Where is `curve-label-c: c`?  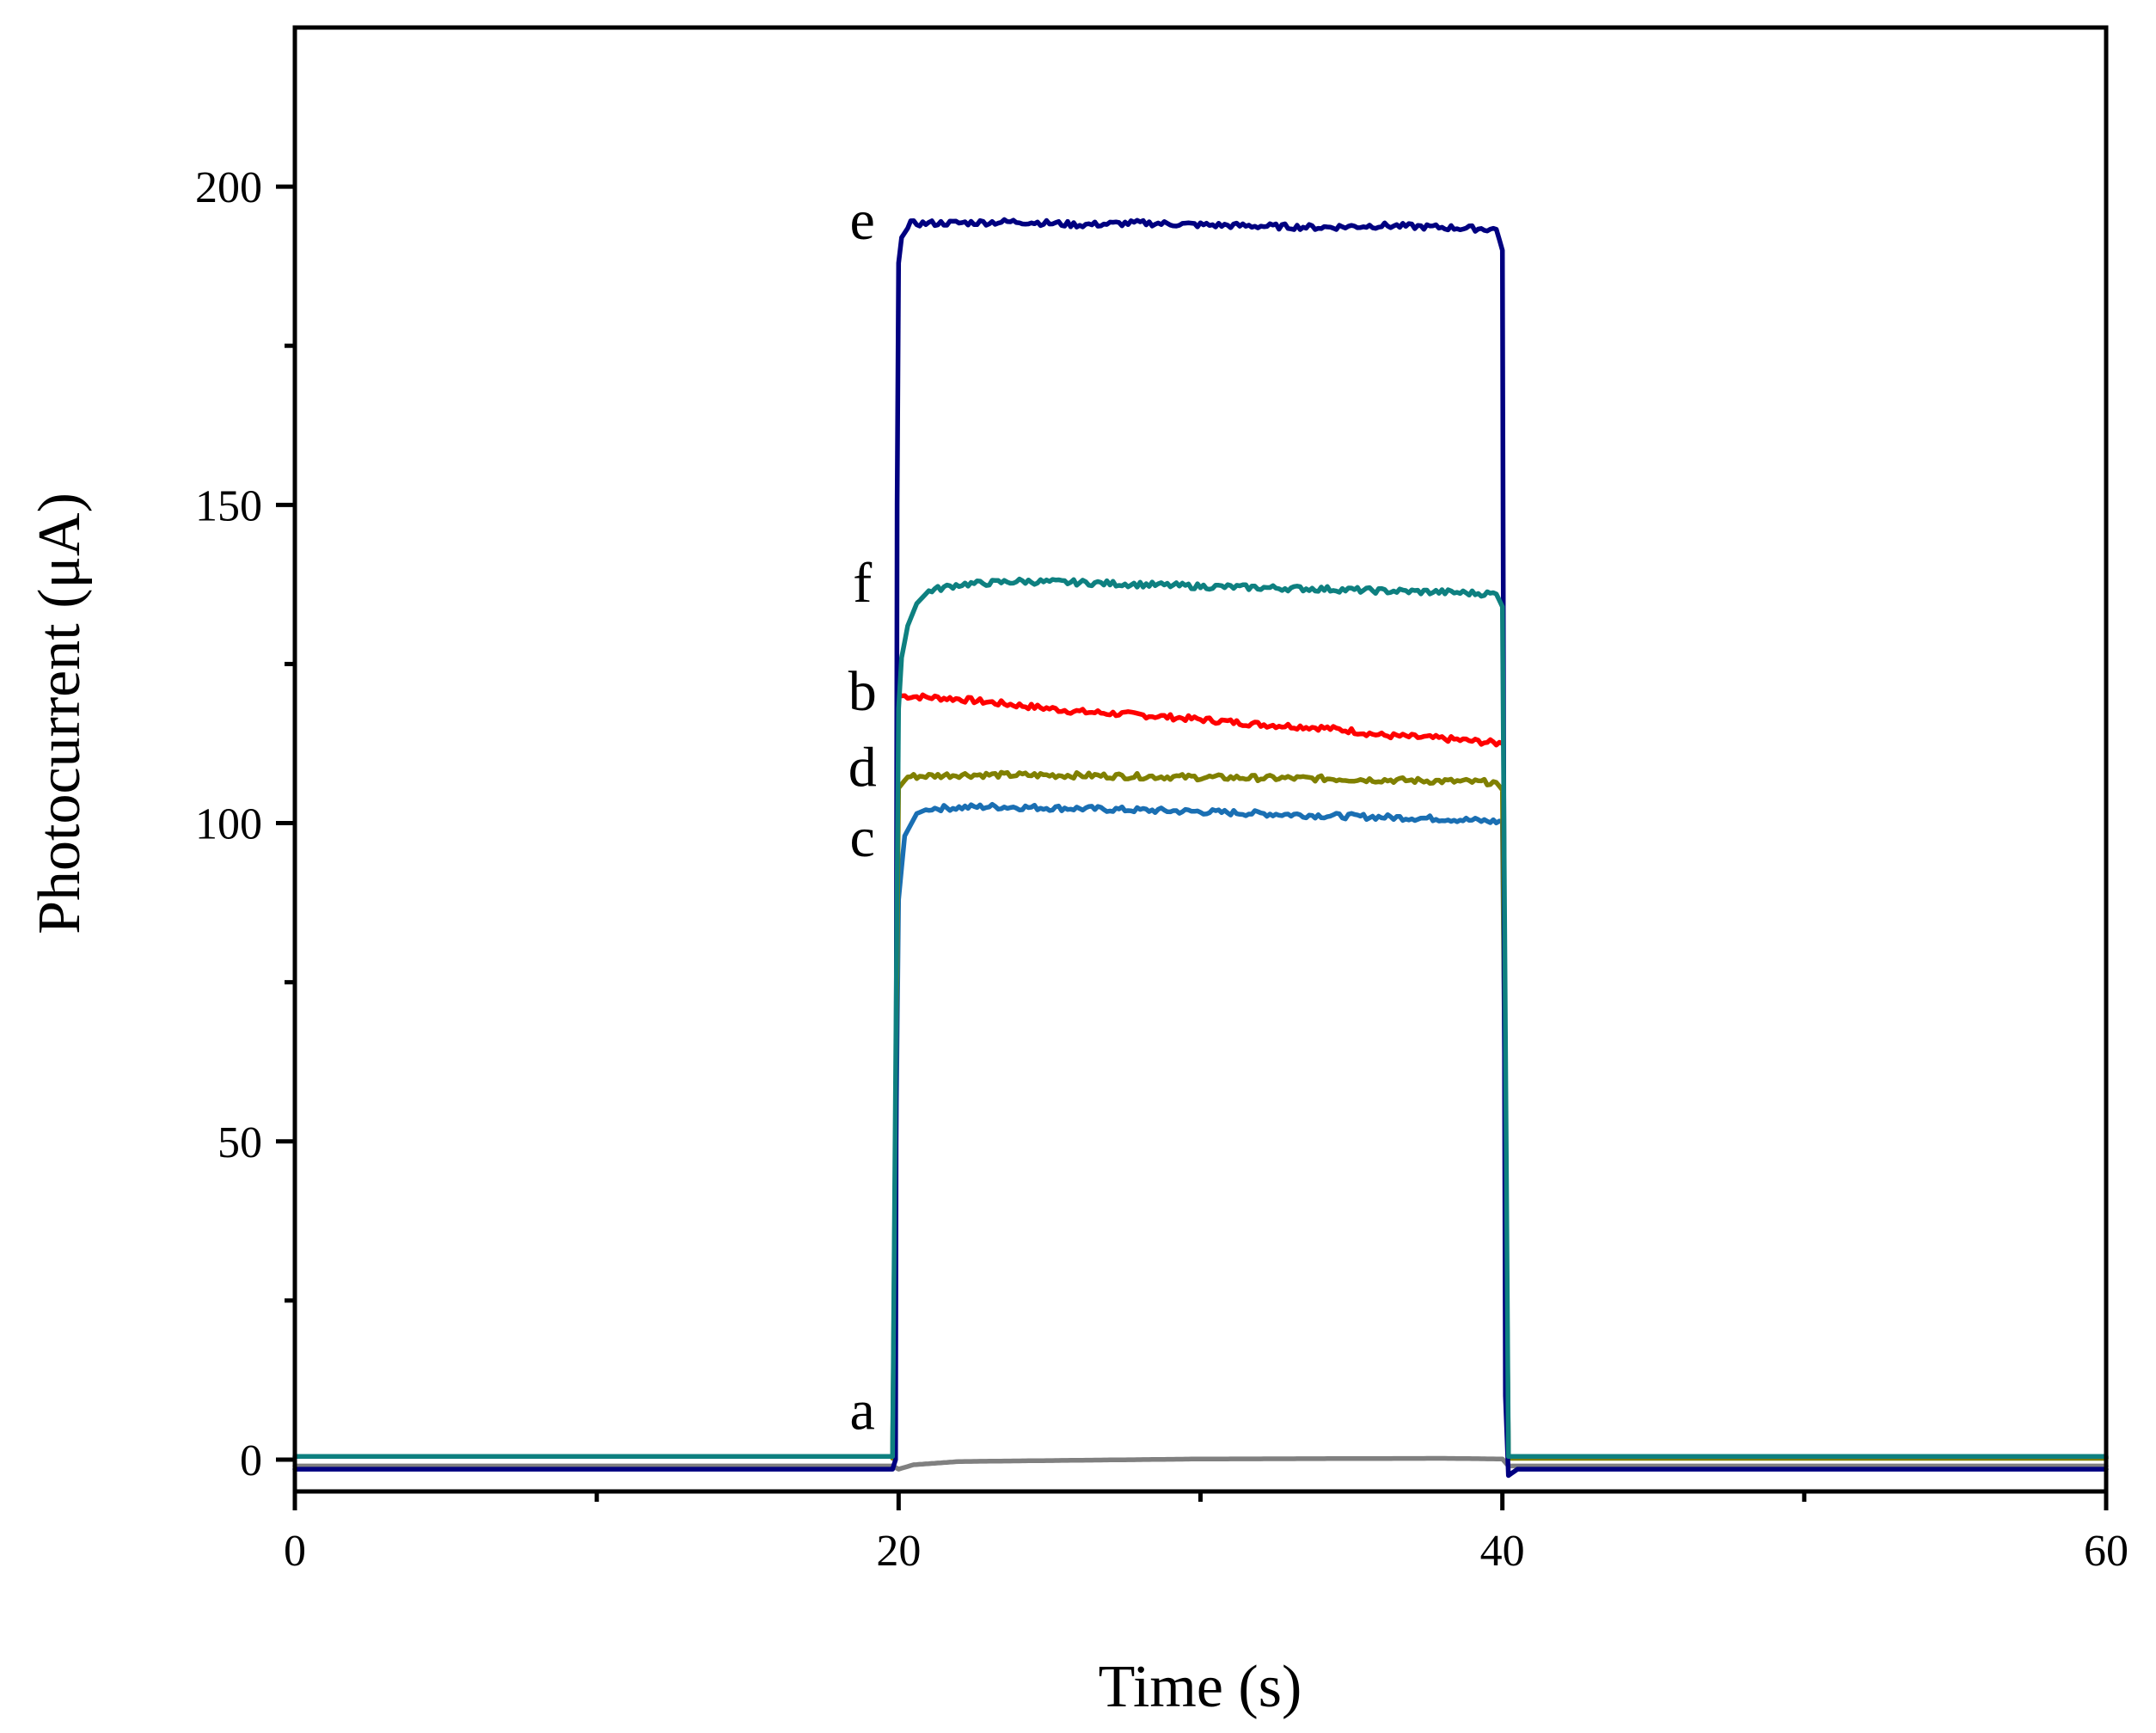 curve-label-c: c is located at coordinates (862, 838).